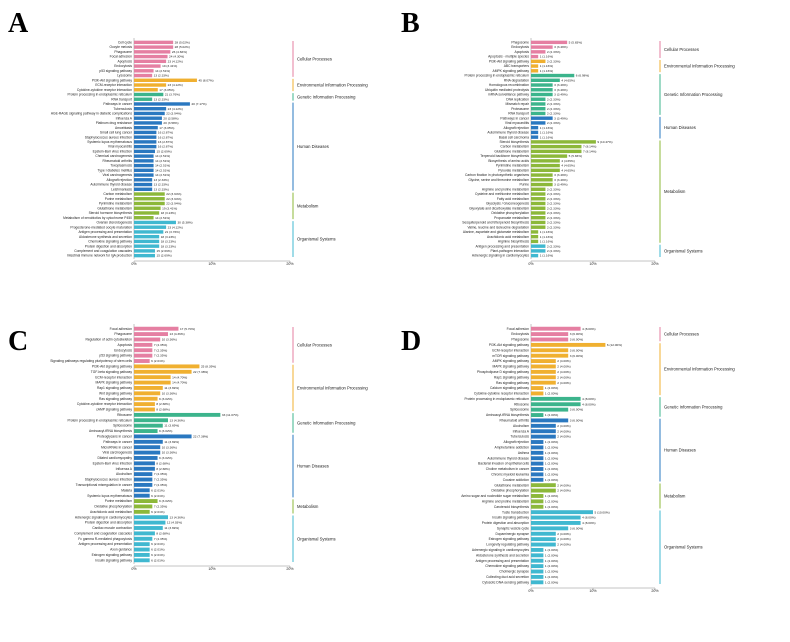 The width and height of the screenshot is (790, 642). I want to click on category-label: Carotenoid biosynthesis, so click(512, 507).